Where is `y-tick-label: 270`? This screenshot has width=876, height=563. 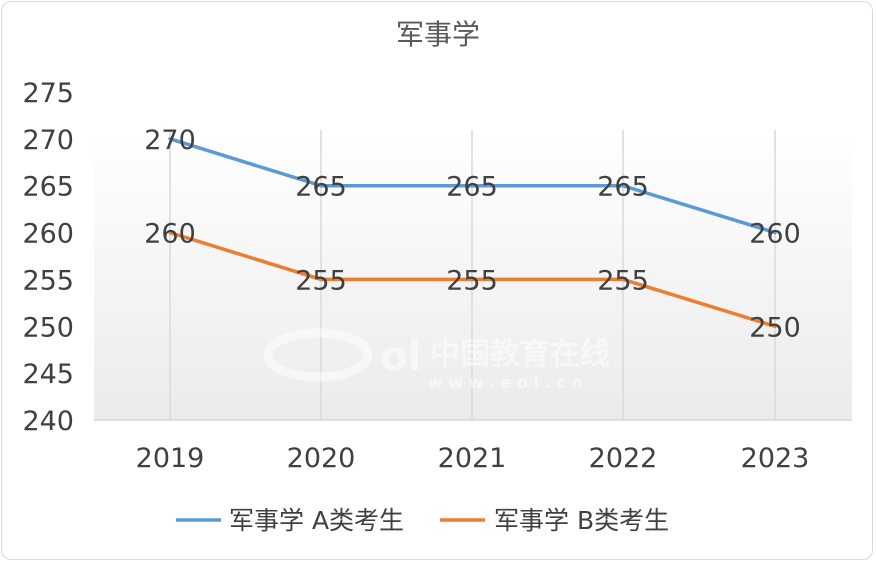 y-tick-label: 270 is located at coordinates (48, 140).